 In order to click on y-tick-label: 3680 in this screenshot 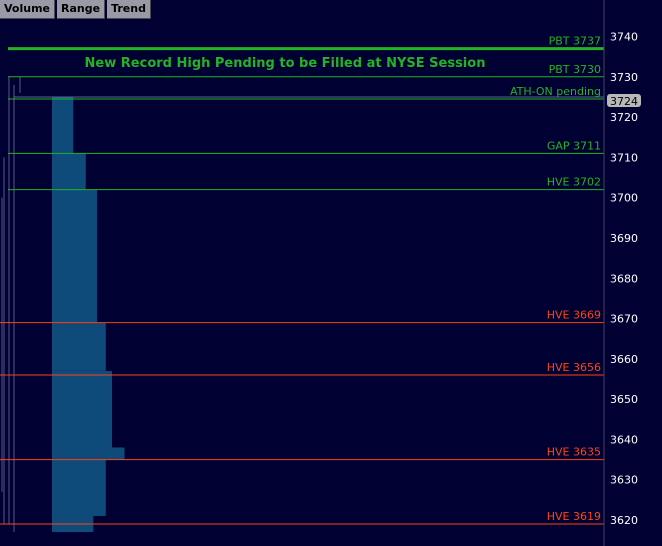, I will do `click(624, 278)`.